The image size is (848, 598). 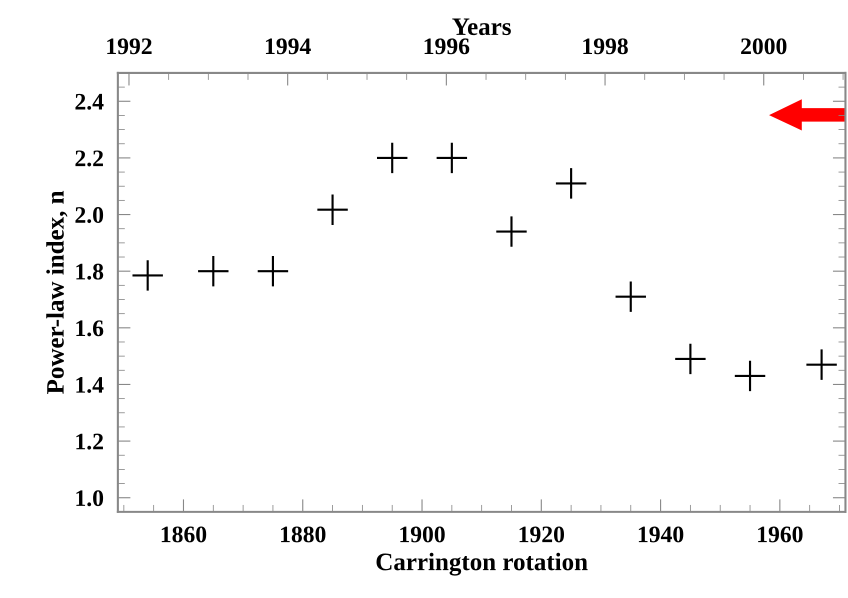 What do you see at coordinates (605, 46) in the screenshot?
I see `x2-tick-label: 1998` at bounding box center [605, 46].